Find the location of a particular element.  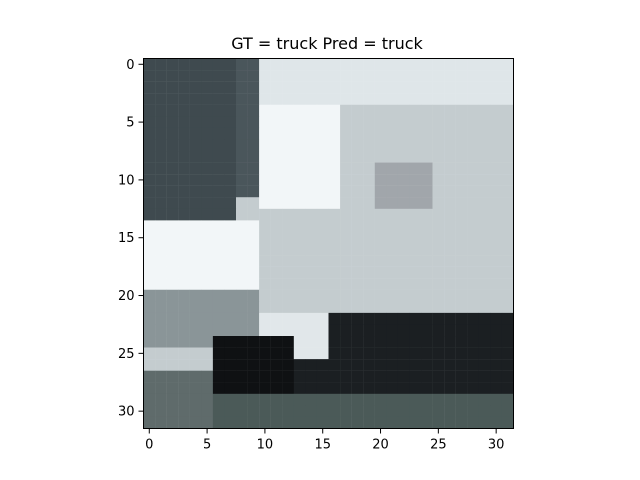

y-tick-label: 0 is located at coordinates (130, 65).